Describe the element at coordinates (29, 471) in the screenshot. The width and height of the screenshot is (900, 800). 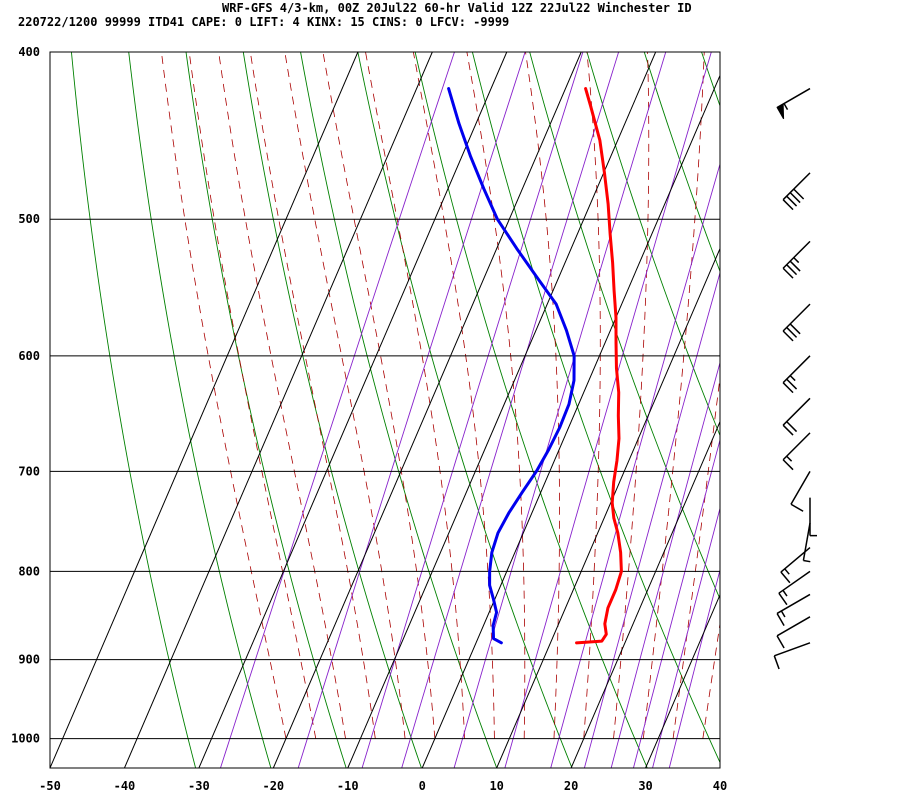
I see `y-tick-label: 700` at that location.